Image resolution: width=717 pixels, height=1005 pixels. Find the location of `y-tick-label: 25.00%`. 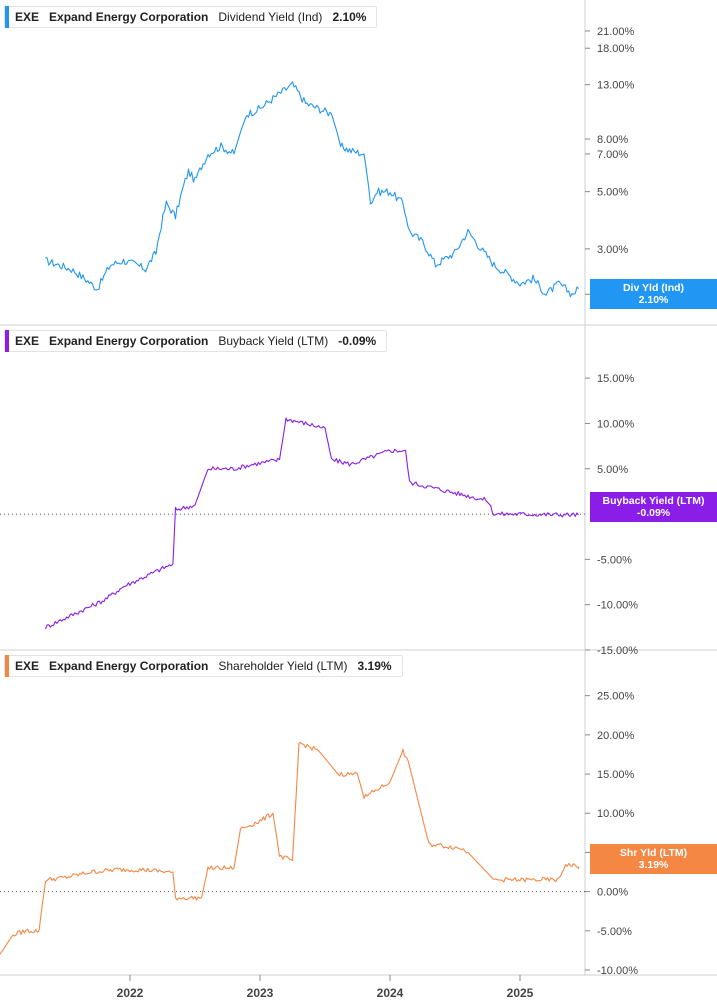

y-tick-label: 25.00% is located at coordinates (616, 697).